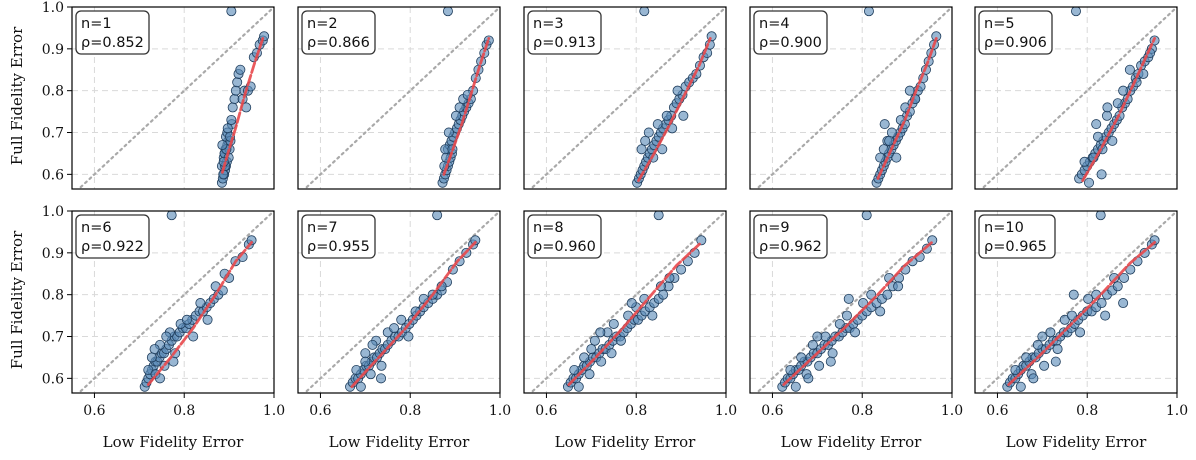 The image size is (1196, 460). Describe the element at coordinates (564, 43) in the screenshot. I see `legend-rho-label: ρ=0.913` at that location.